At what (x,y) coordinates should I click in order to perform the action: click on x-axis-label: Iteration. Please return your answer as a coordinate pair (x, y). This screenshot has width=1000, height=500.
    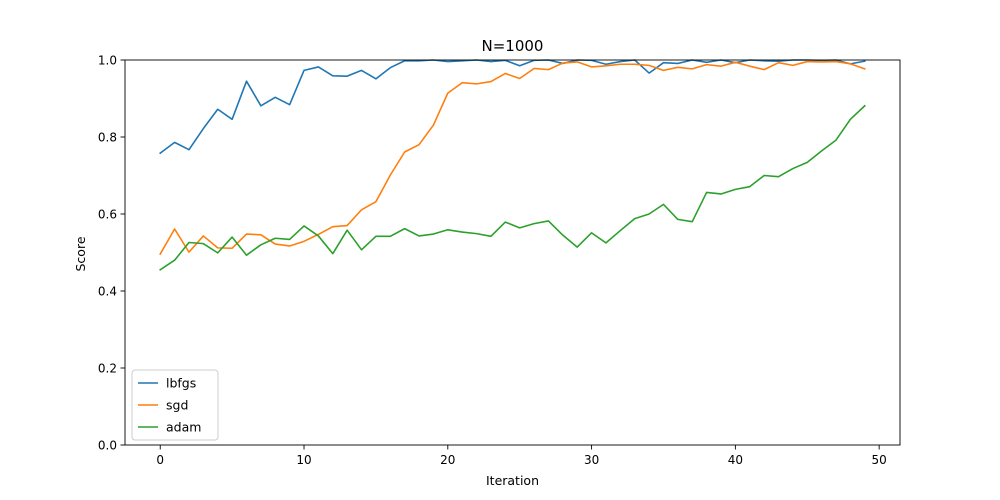
    Looking at the image, I should click on (512, 480).